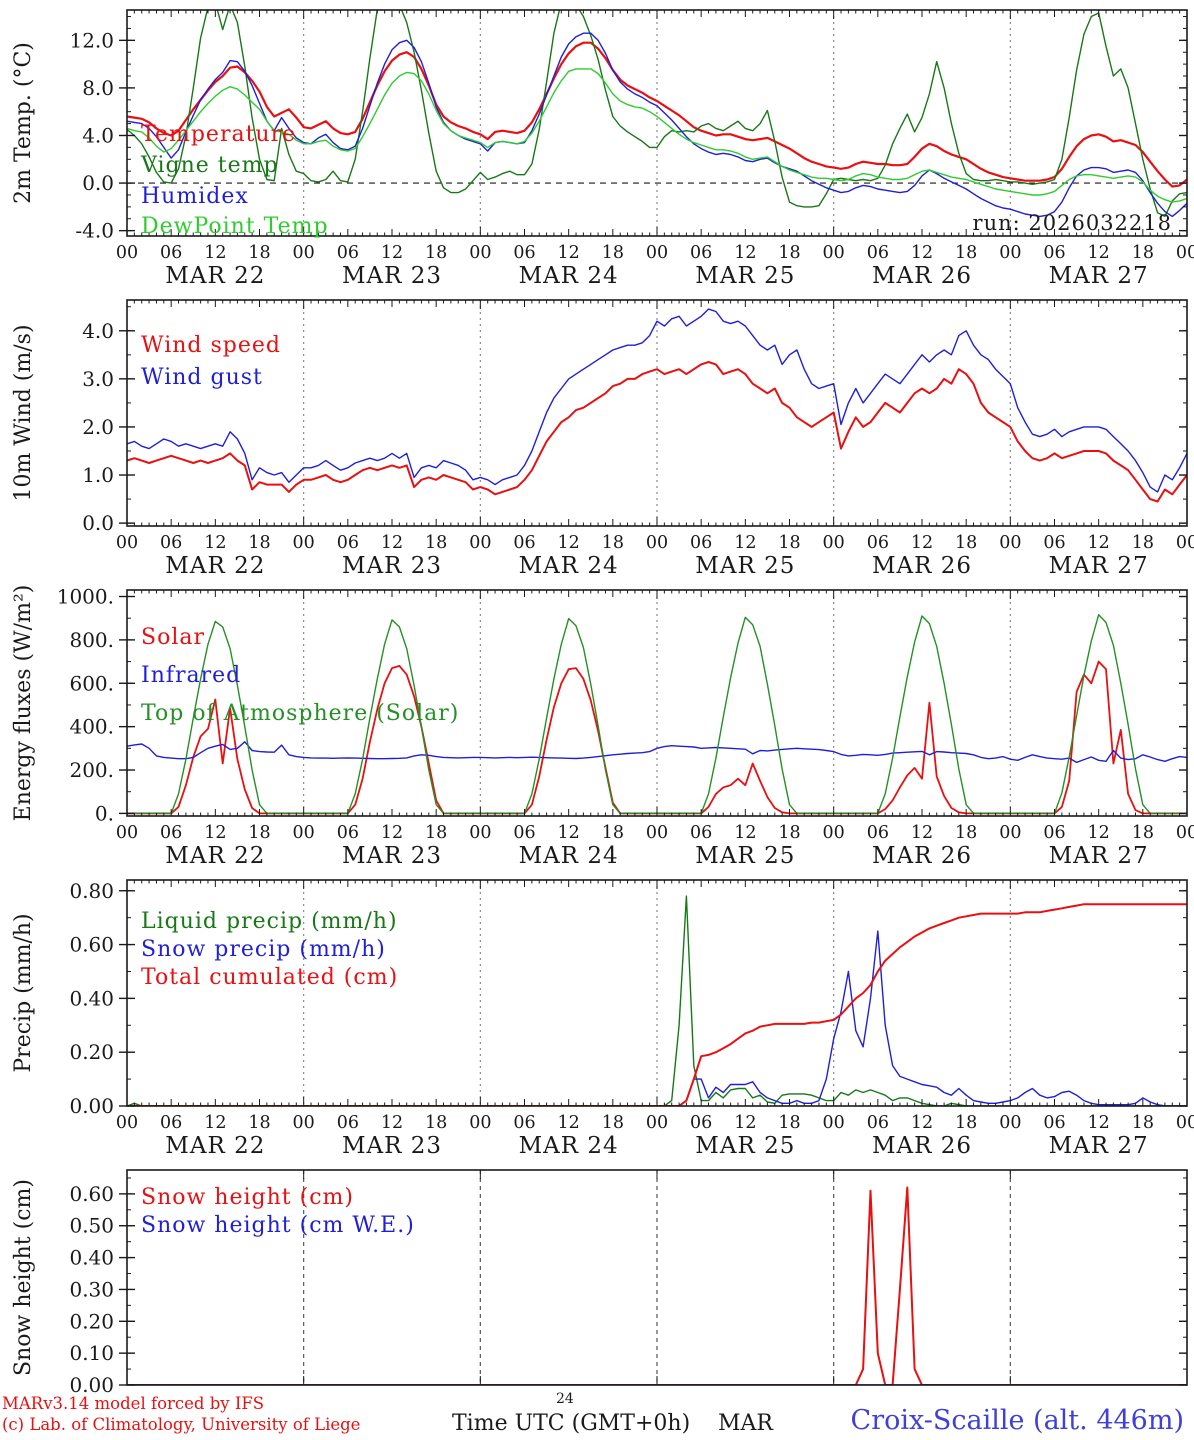 The width and height of the screenshot is (1194, 1440). What do you see at coordinates (300, 713) in the screenshot?
I see `legend-label: Top of Atmosphere (Solar)` at bounding box center [300, 713].